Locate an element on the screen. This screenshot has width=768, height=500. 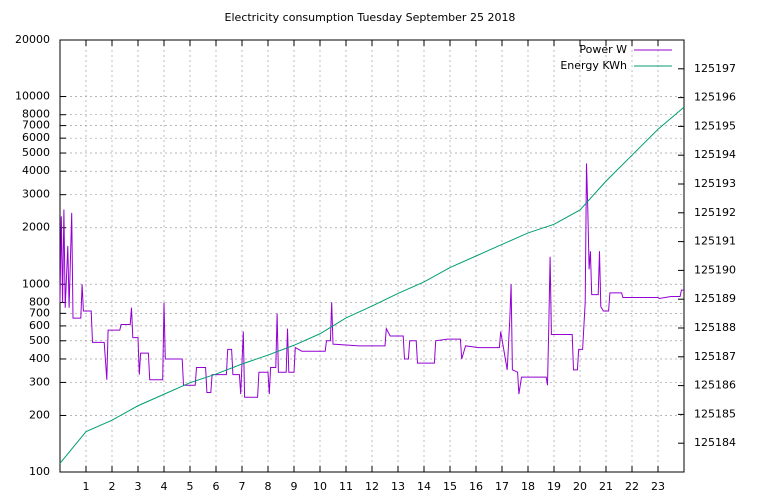
y-tick-label: 600 is located at coordinates (39, 325).